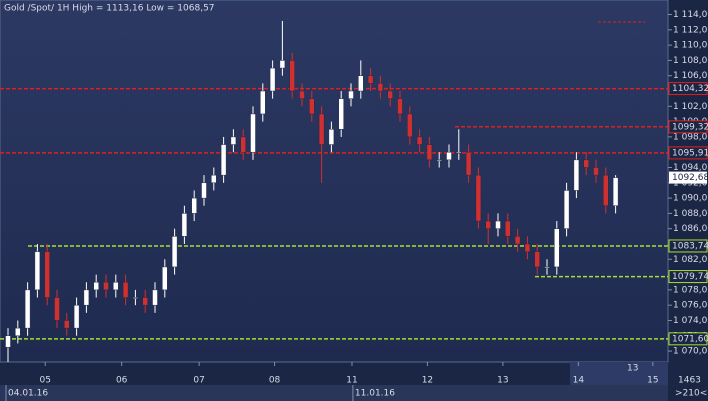 The width and height of the screenshot is (708, 401). Describe the element at coordinates (122, 381) in the screenshot. I see `x-tick-label: 06` at that location.